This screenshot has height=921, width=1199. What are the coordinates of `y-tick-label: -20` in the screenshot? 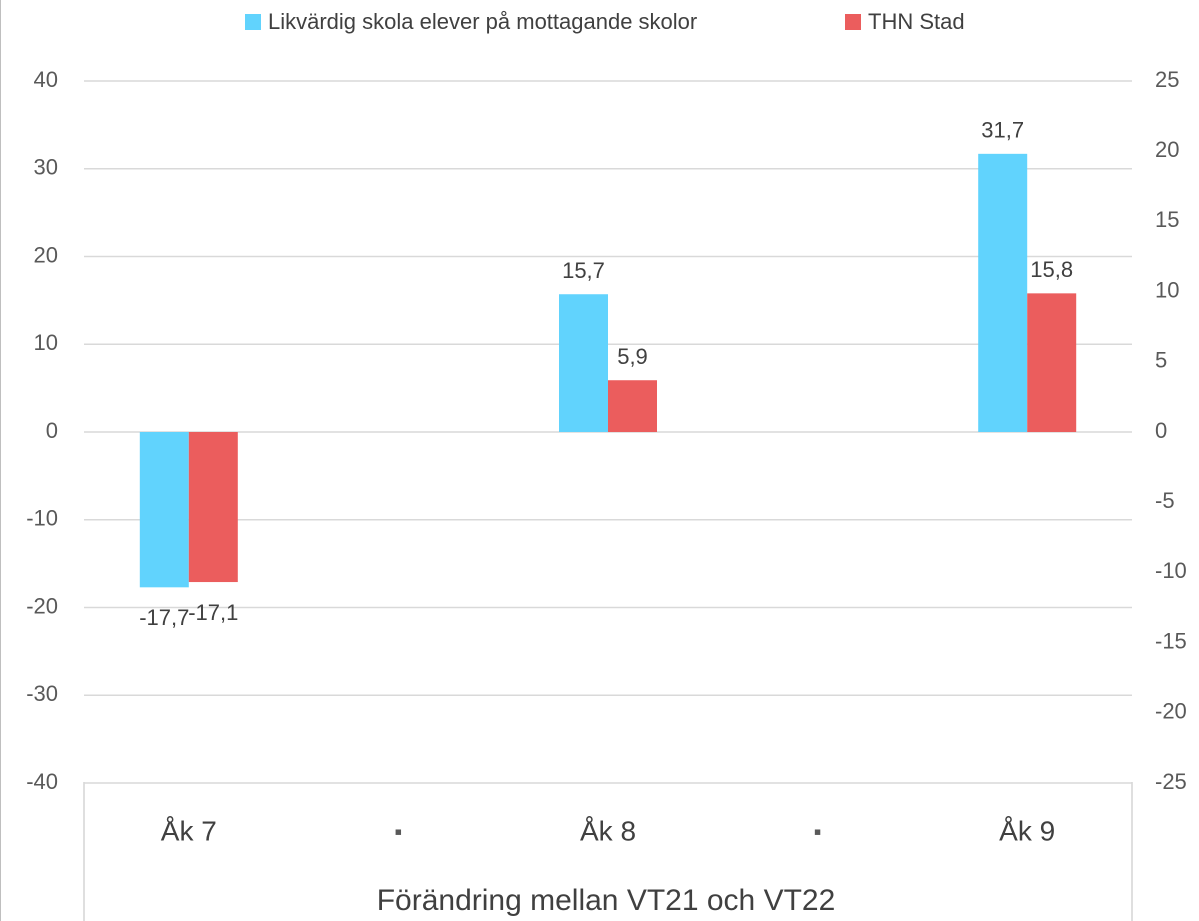 It's located at (42, 605).